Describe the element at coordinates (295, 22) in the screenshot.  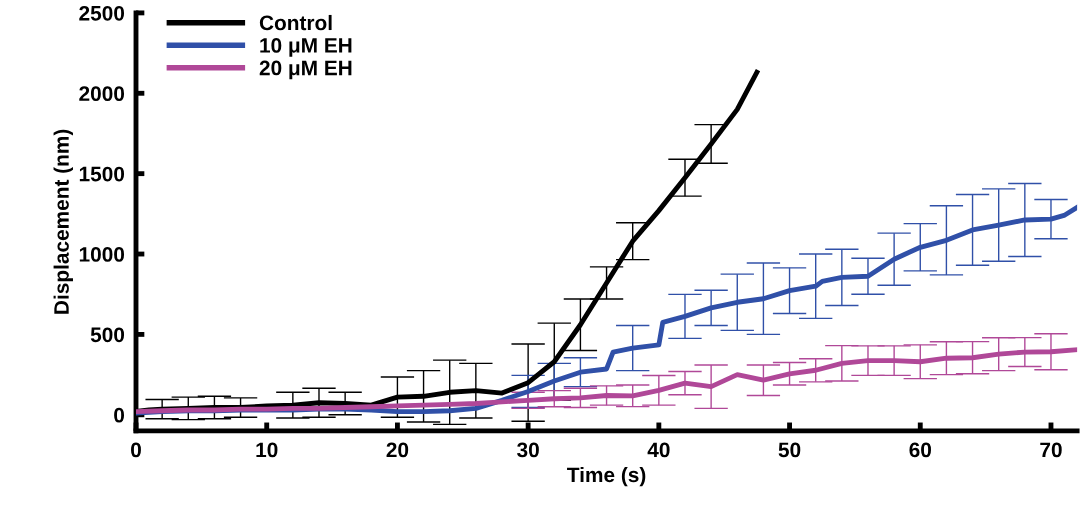
I see `legend-label: Control` at that location.